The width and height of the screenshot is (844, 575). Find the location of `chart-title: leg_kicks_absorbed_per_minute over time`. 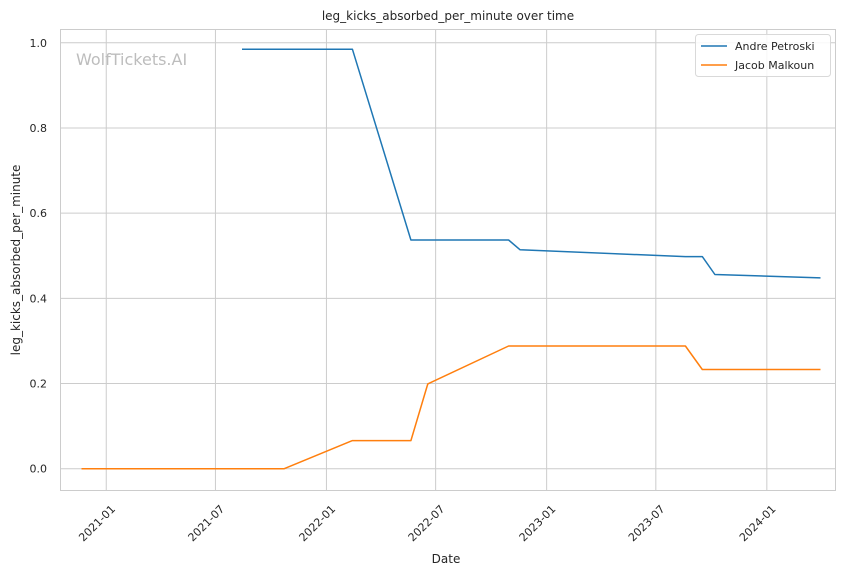

chart-title: leg_kicks_absorbed_per_minute over time is located at coordinates (448, 16).